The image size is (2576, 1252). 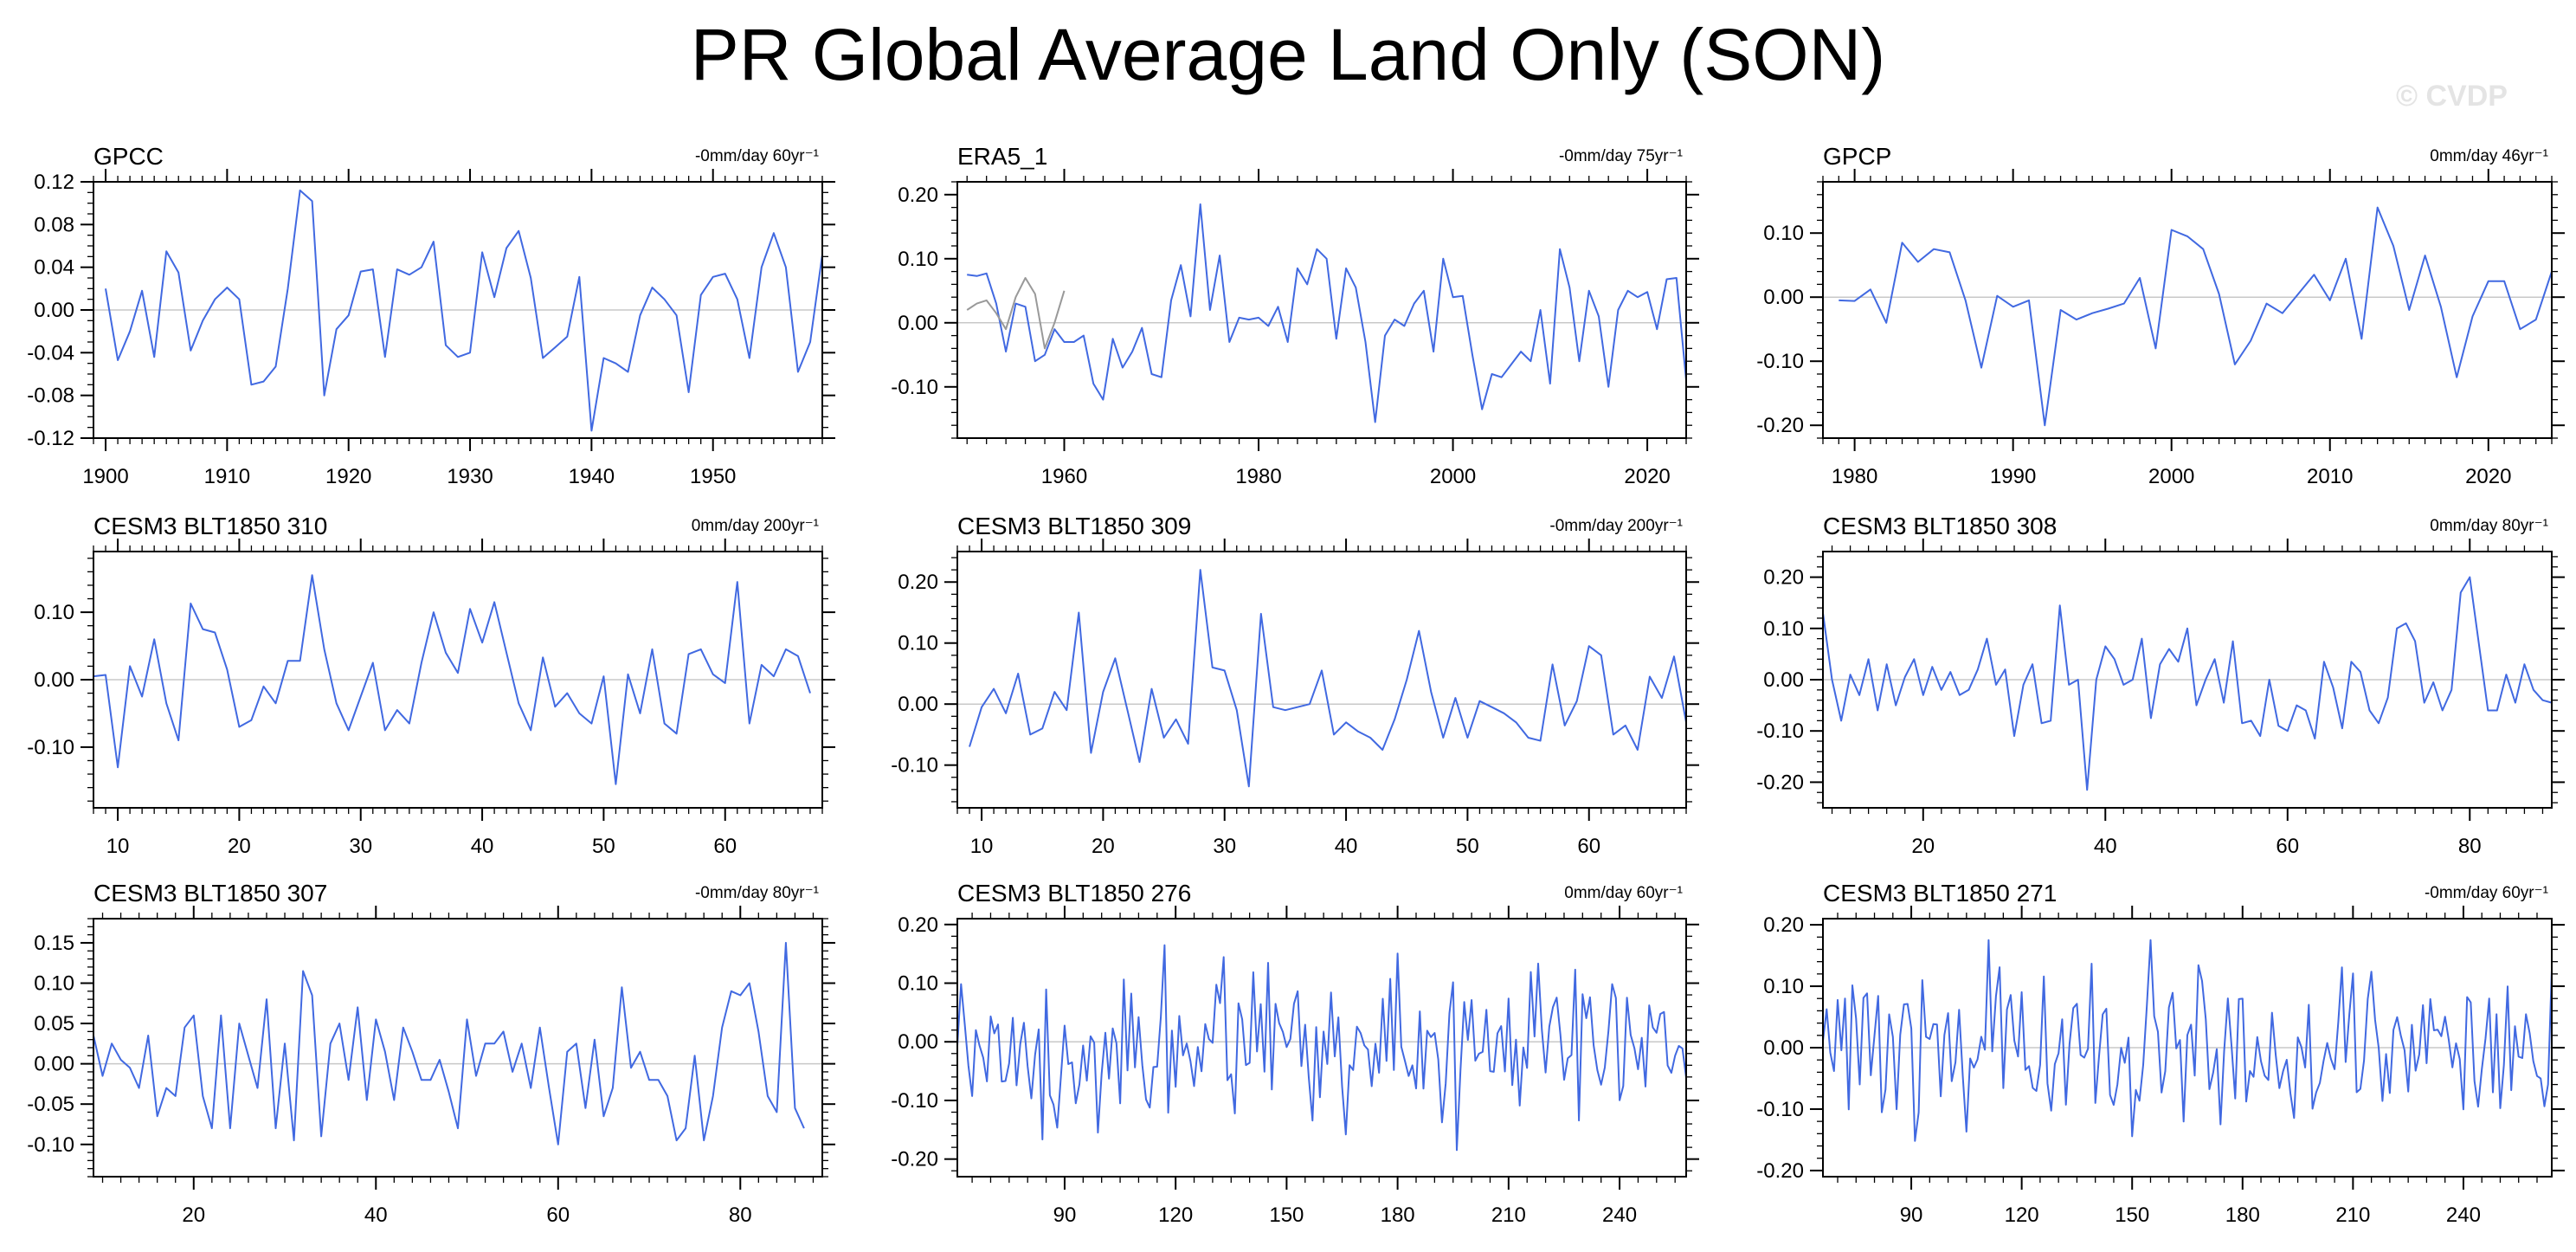 I want to click on x-tick-label: 1950, so click(x=713, y=477).